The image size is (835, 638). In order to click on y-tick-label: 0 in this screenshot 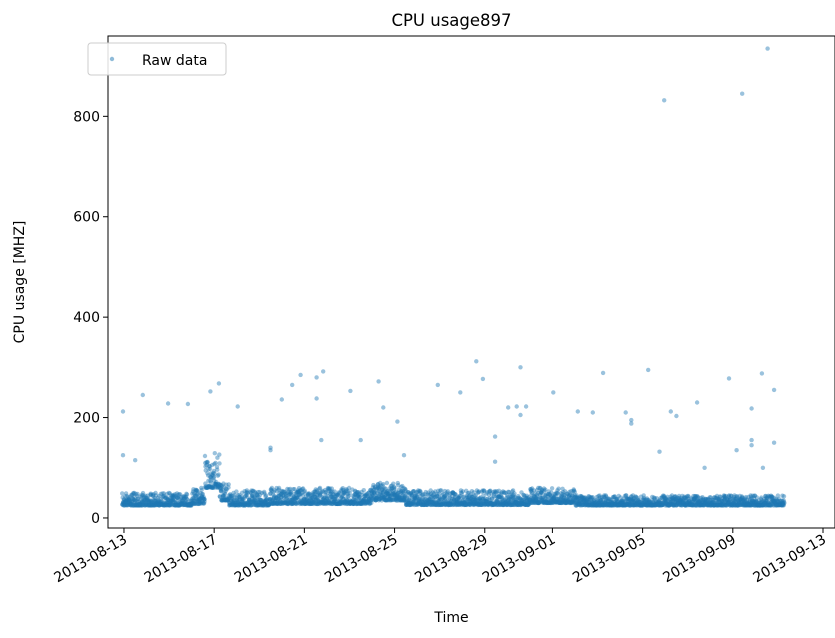, I will do `click(95, 519)`.